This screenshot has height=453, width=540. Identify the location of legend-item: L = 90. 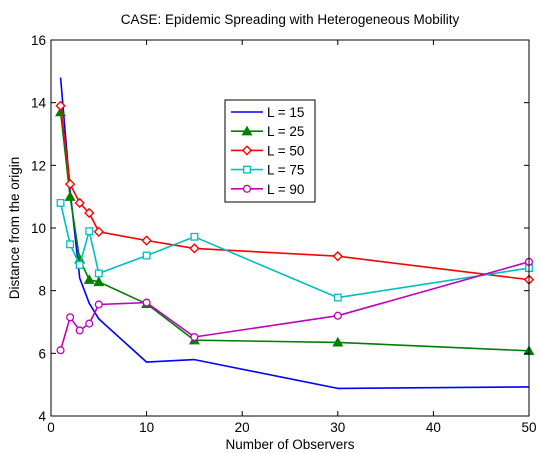
(267, 189).